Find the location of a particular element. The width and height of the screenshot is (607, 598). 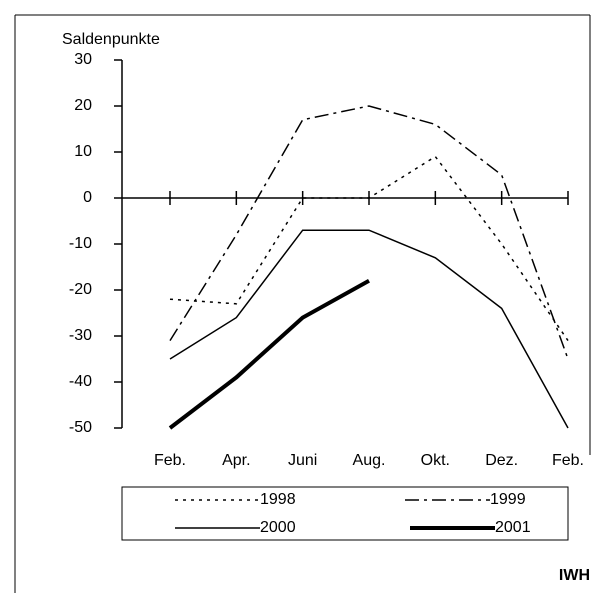

x-tick-label: Dez. is located at coordinates (501, 460).